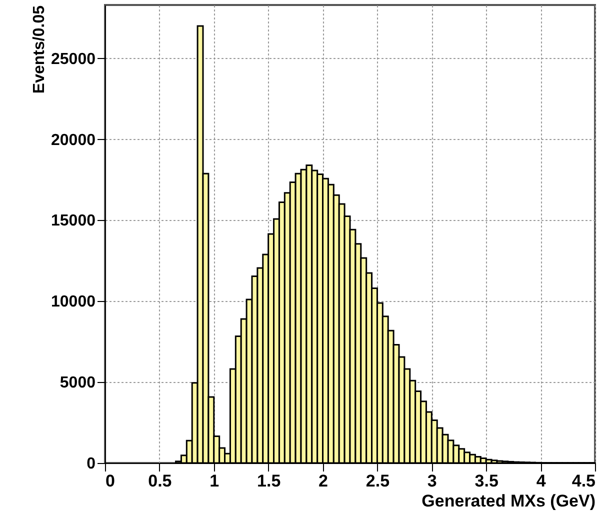 The height and width of the screenshot is (516, 610). Describe the element at coordinates (509, 501) in the screenshot. I see `x-axis-title: Generated MXs (GeV)` at that location.